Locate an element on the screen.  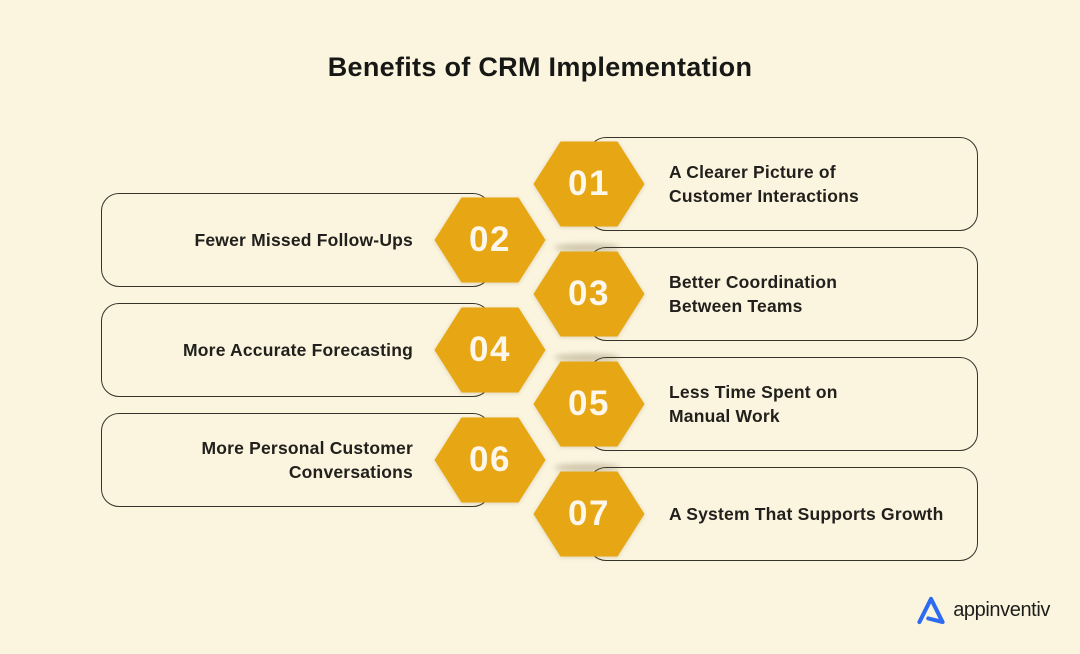
hexagon-05: 05 is located at coordinates (589, 404).